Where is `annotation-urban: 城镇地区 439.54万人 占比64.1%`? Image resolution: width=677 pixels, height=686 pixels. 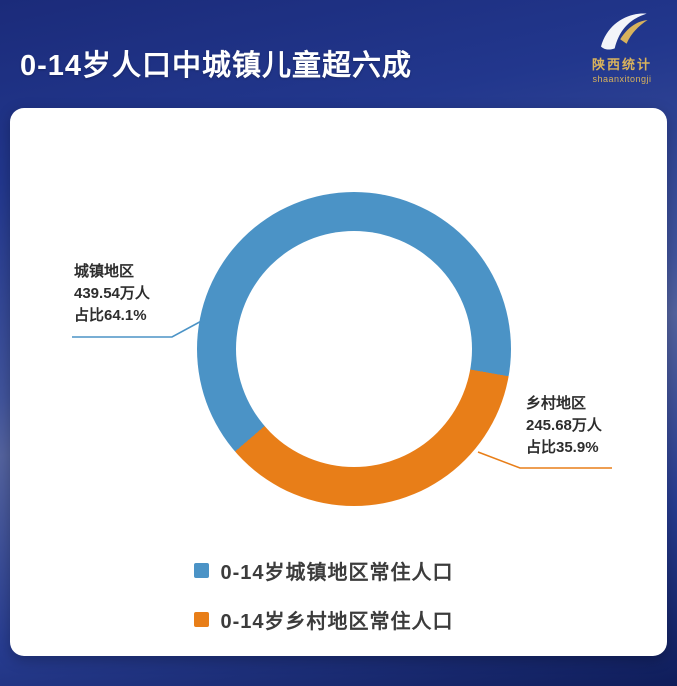 annotation-urban: 城镇地区 439.54万人 占比64.1% is located at coordinates (134, 294).